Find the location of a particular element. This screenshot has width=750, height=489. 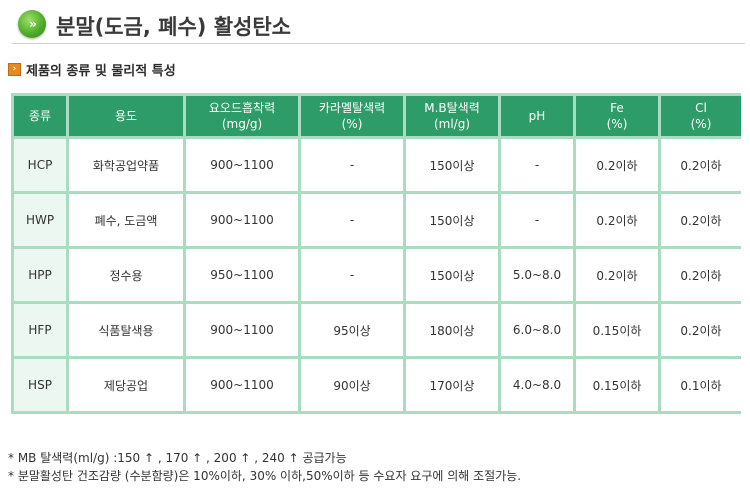

header-cell: 종류 is located at coordinates (40, 116).